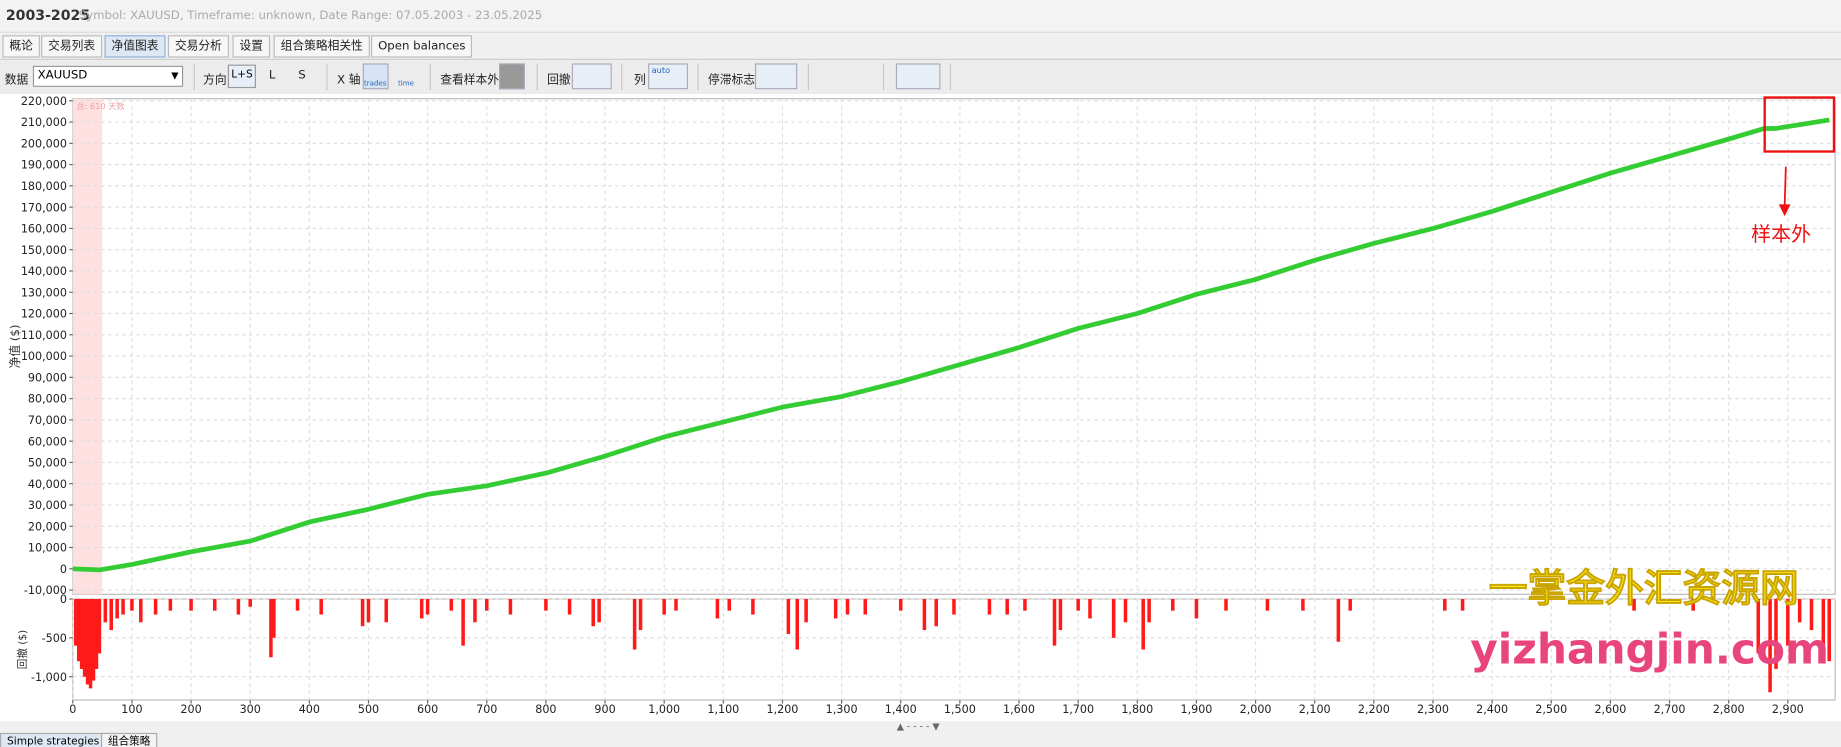 The height and width of the screenshot is (747, 1841). Describe the element at coordinates (135, 46) in the screenshot. I see `tab-active: 净值图表` at that location.